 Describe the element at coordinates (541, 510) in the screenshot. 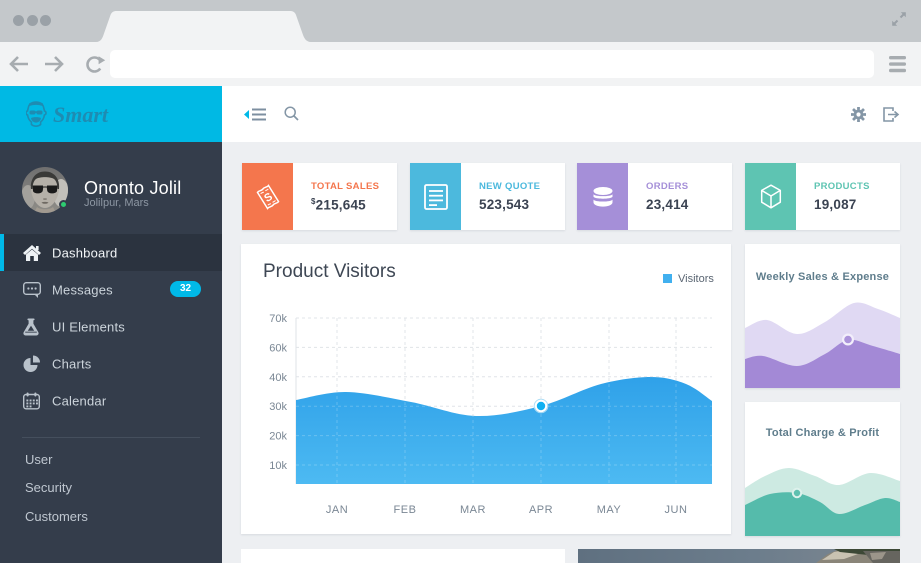

I see `svg-text: APR` at that location.